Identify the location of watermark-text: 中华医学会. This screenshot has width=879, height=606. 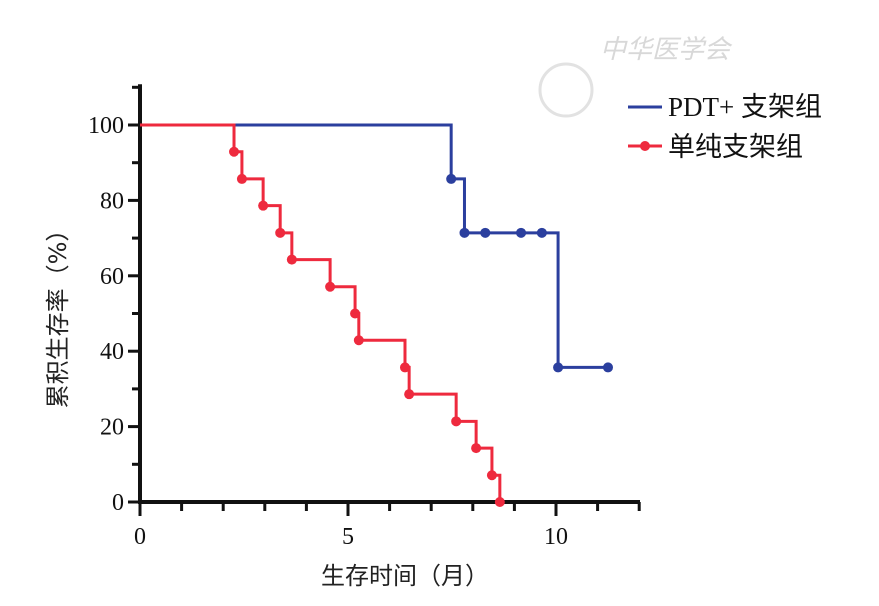
(666, 50).